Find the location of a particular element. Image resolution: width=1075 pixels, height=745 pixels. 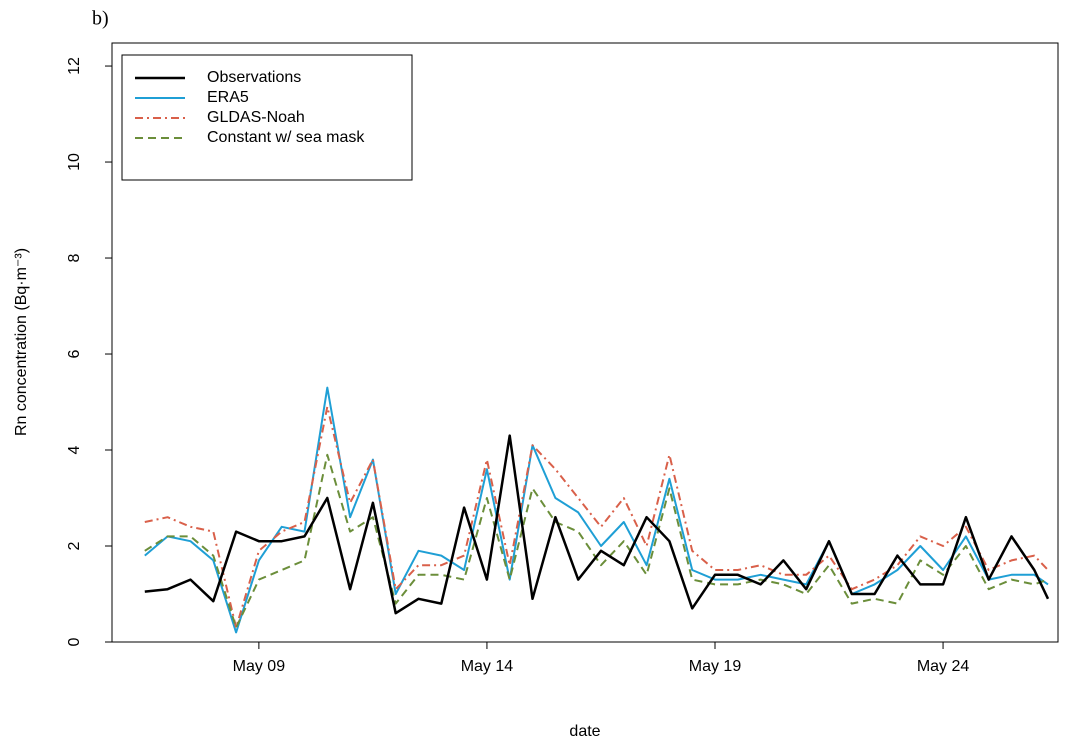

legend-label: GLDAS-Noah is located at coordinates (256, 117).